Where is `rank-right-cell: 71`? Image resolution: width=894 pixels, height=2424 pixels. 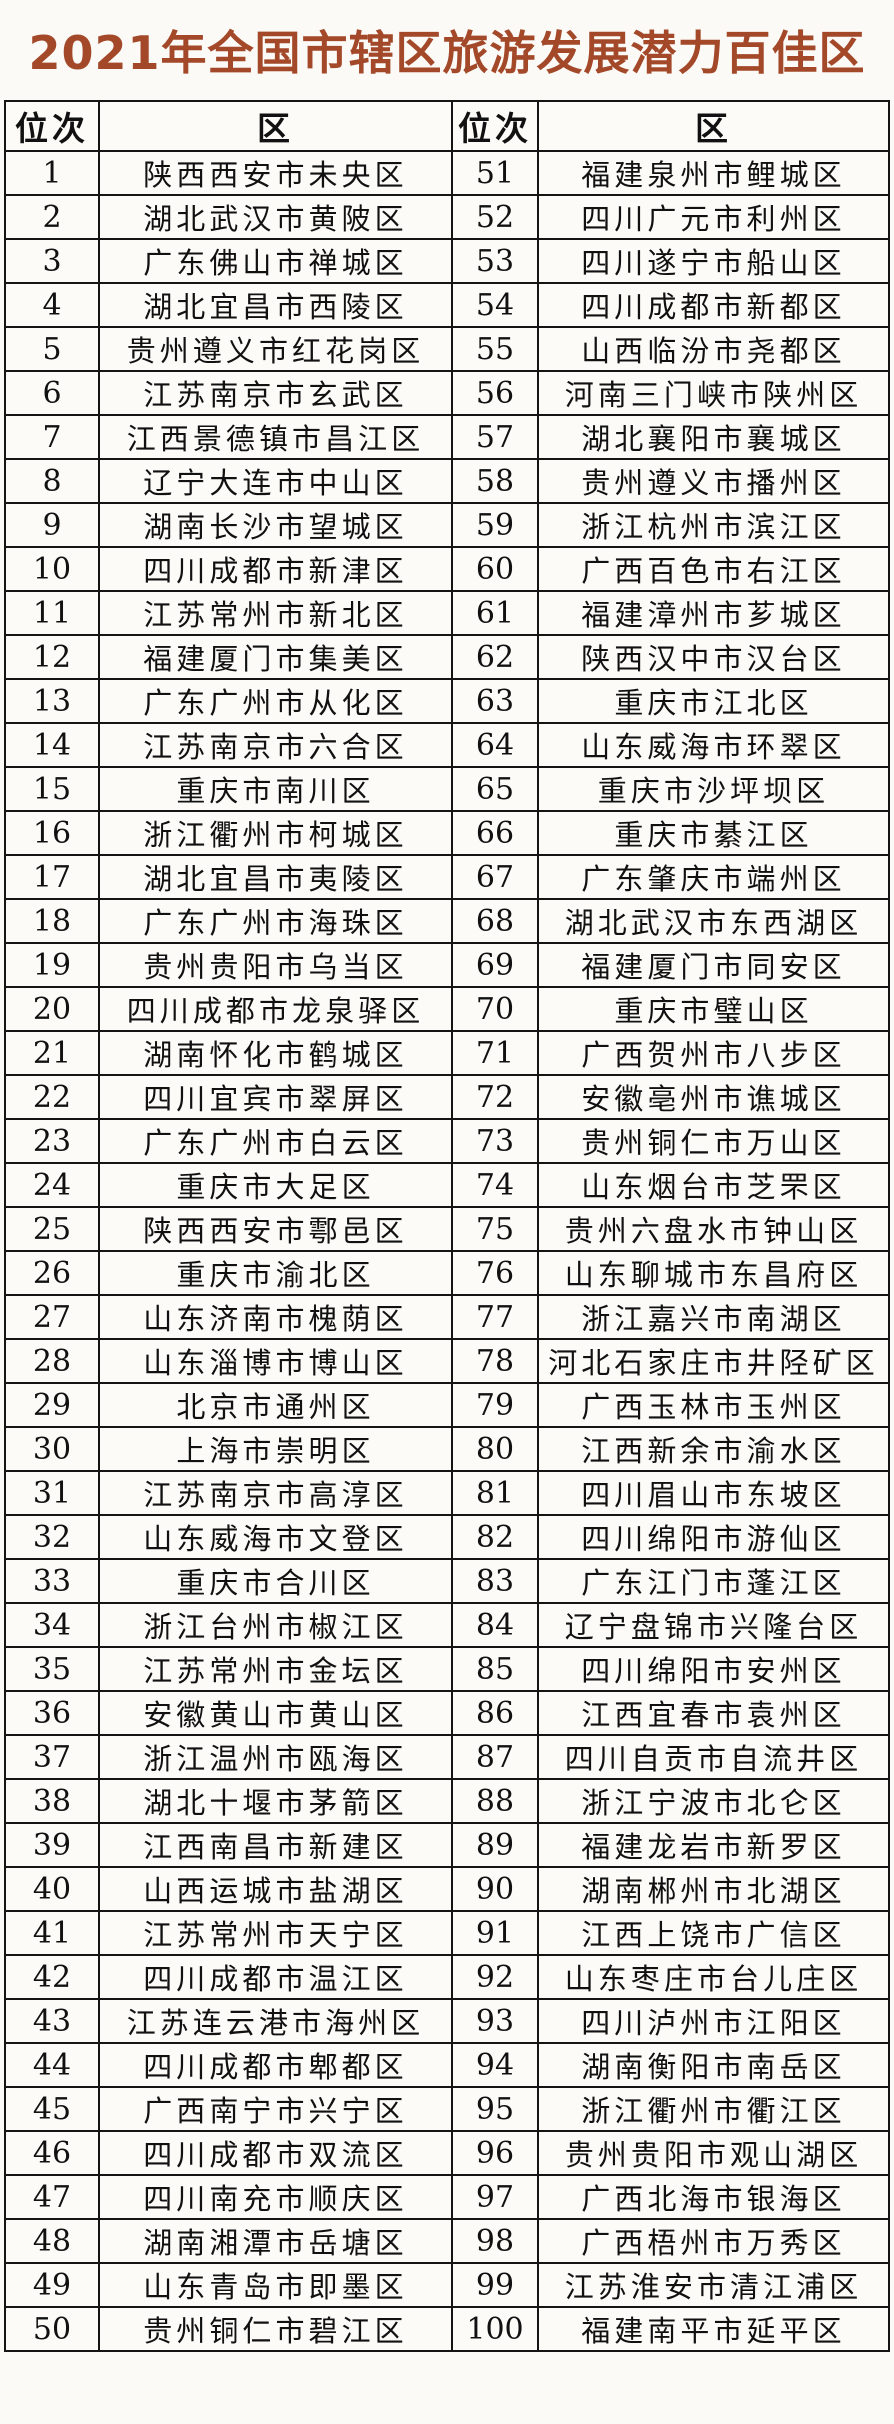
rank-right-cell: 71 is located at coordinates (495, 1053).